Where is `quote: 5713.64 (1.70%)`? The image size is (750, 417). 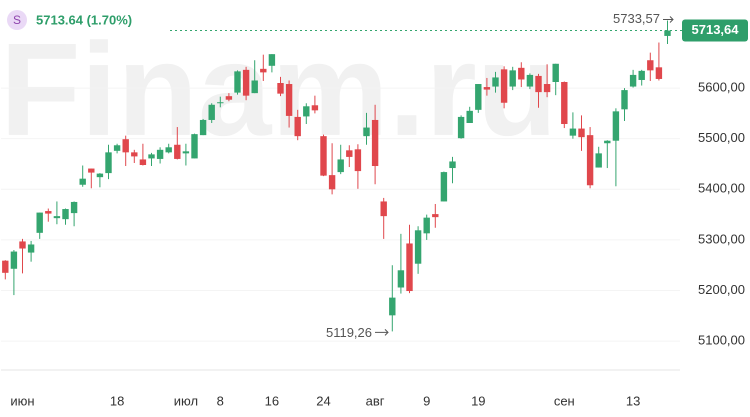
quote: 5713.64 (1.70%) is located at coordinates (84, 19).